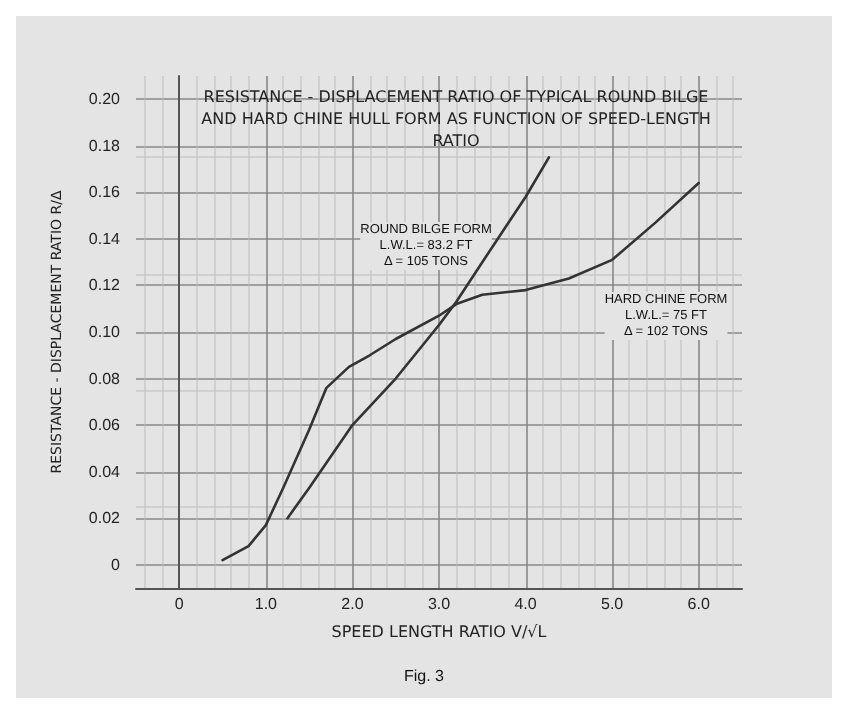 The width and height of the screenshot is (848, 714). Describe the element at coordinates (439, 604) in the screenshot. I see `x-tick-label: 3.0` at that location.